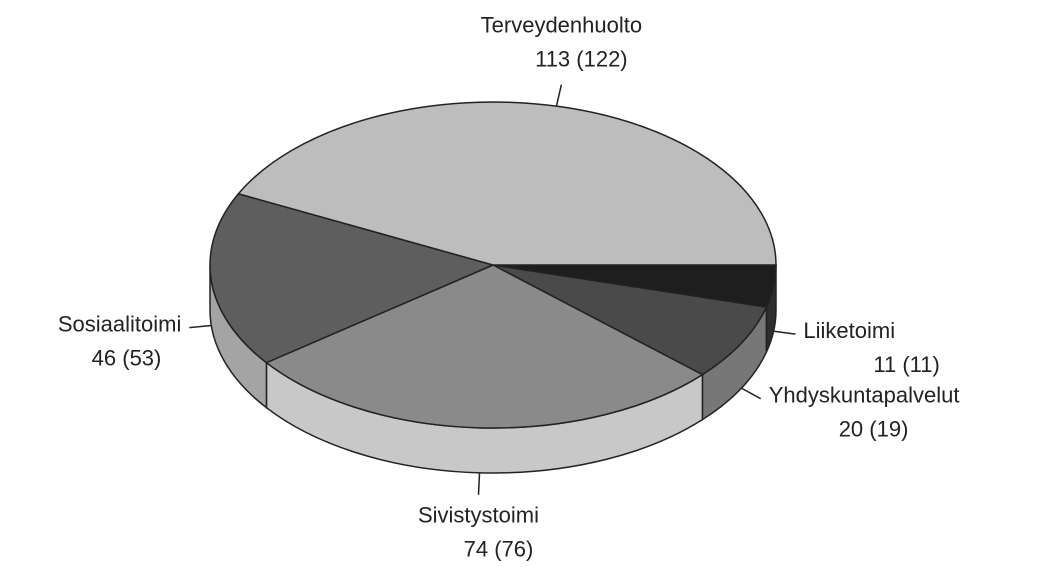 This screenshot has height=567, width=1038. Describe the element at coordinates (127, 357) in the screenshot. I see `value-label: 46 (53)` at that location.